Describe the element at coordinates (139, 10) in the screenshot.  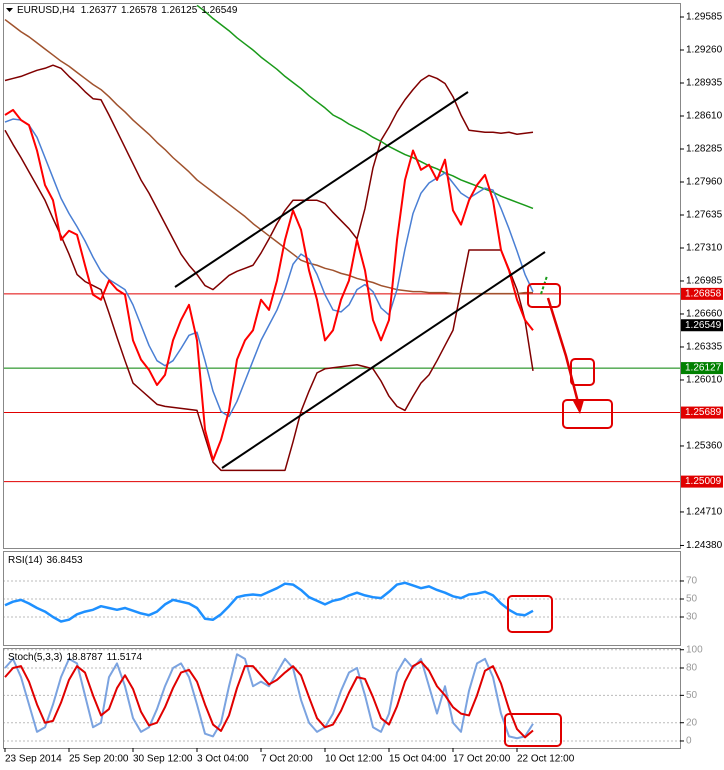
I see `high: 1.26578` at that location.